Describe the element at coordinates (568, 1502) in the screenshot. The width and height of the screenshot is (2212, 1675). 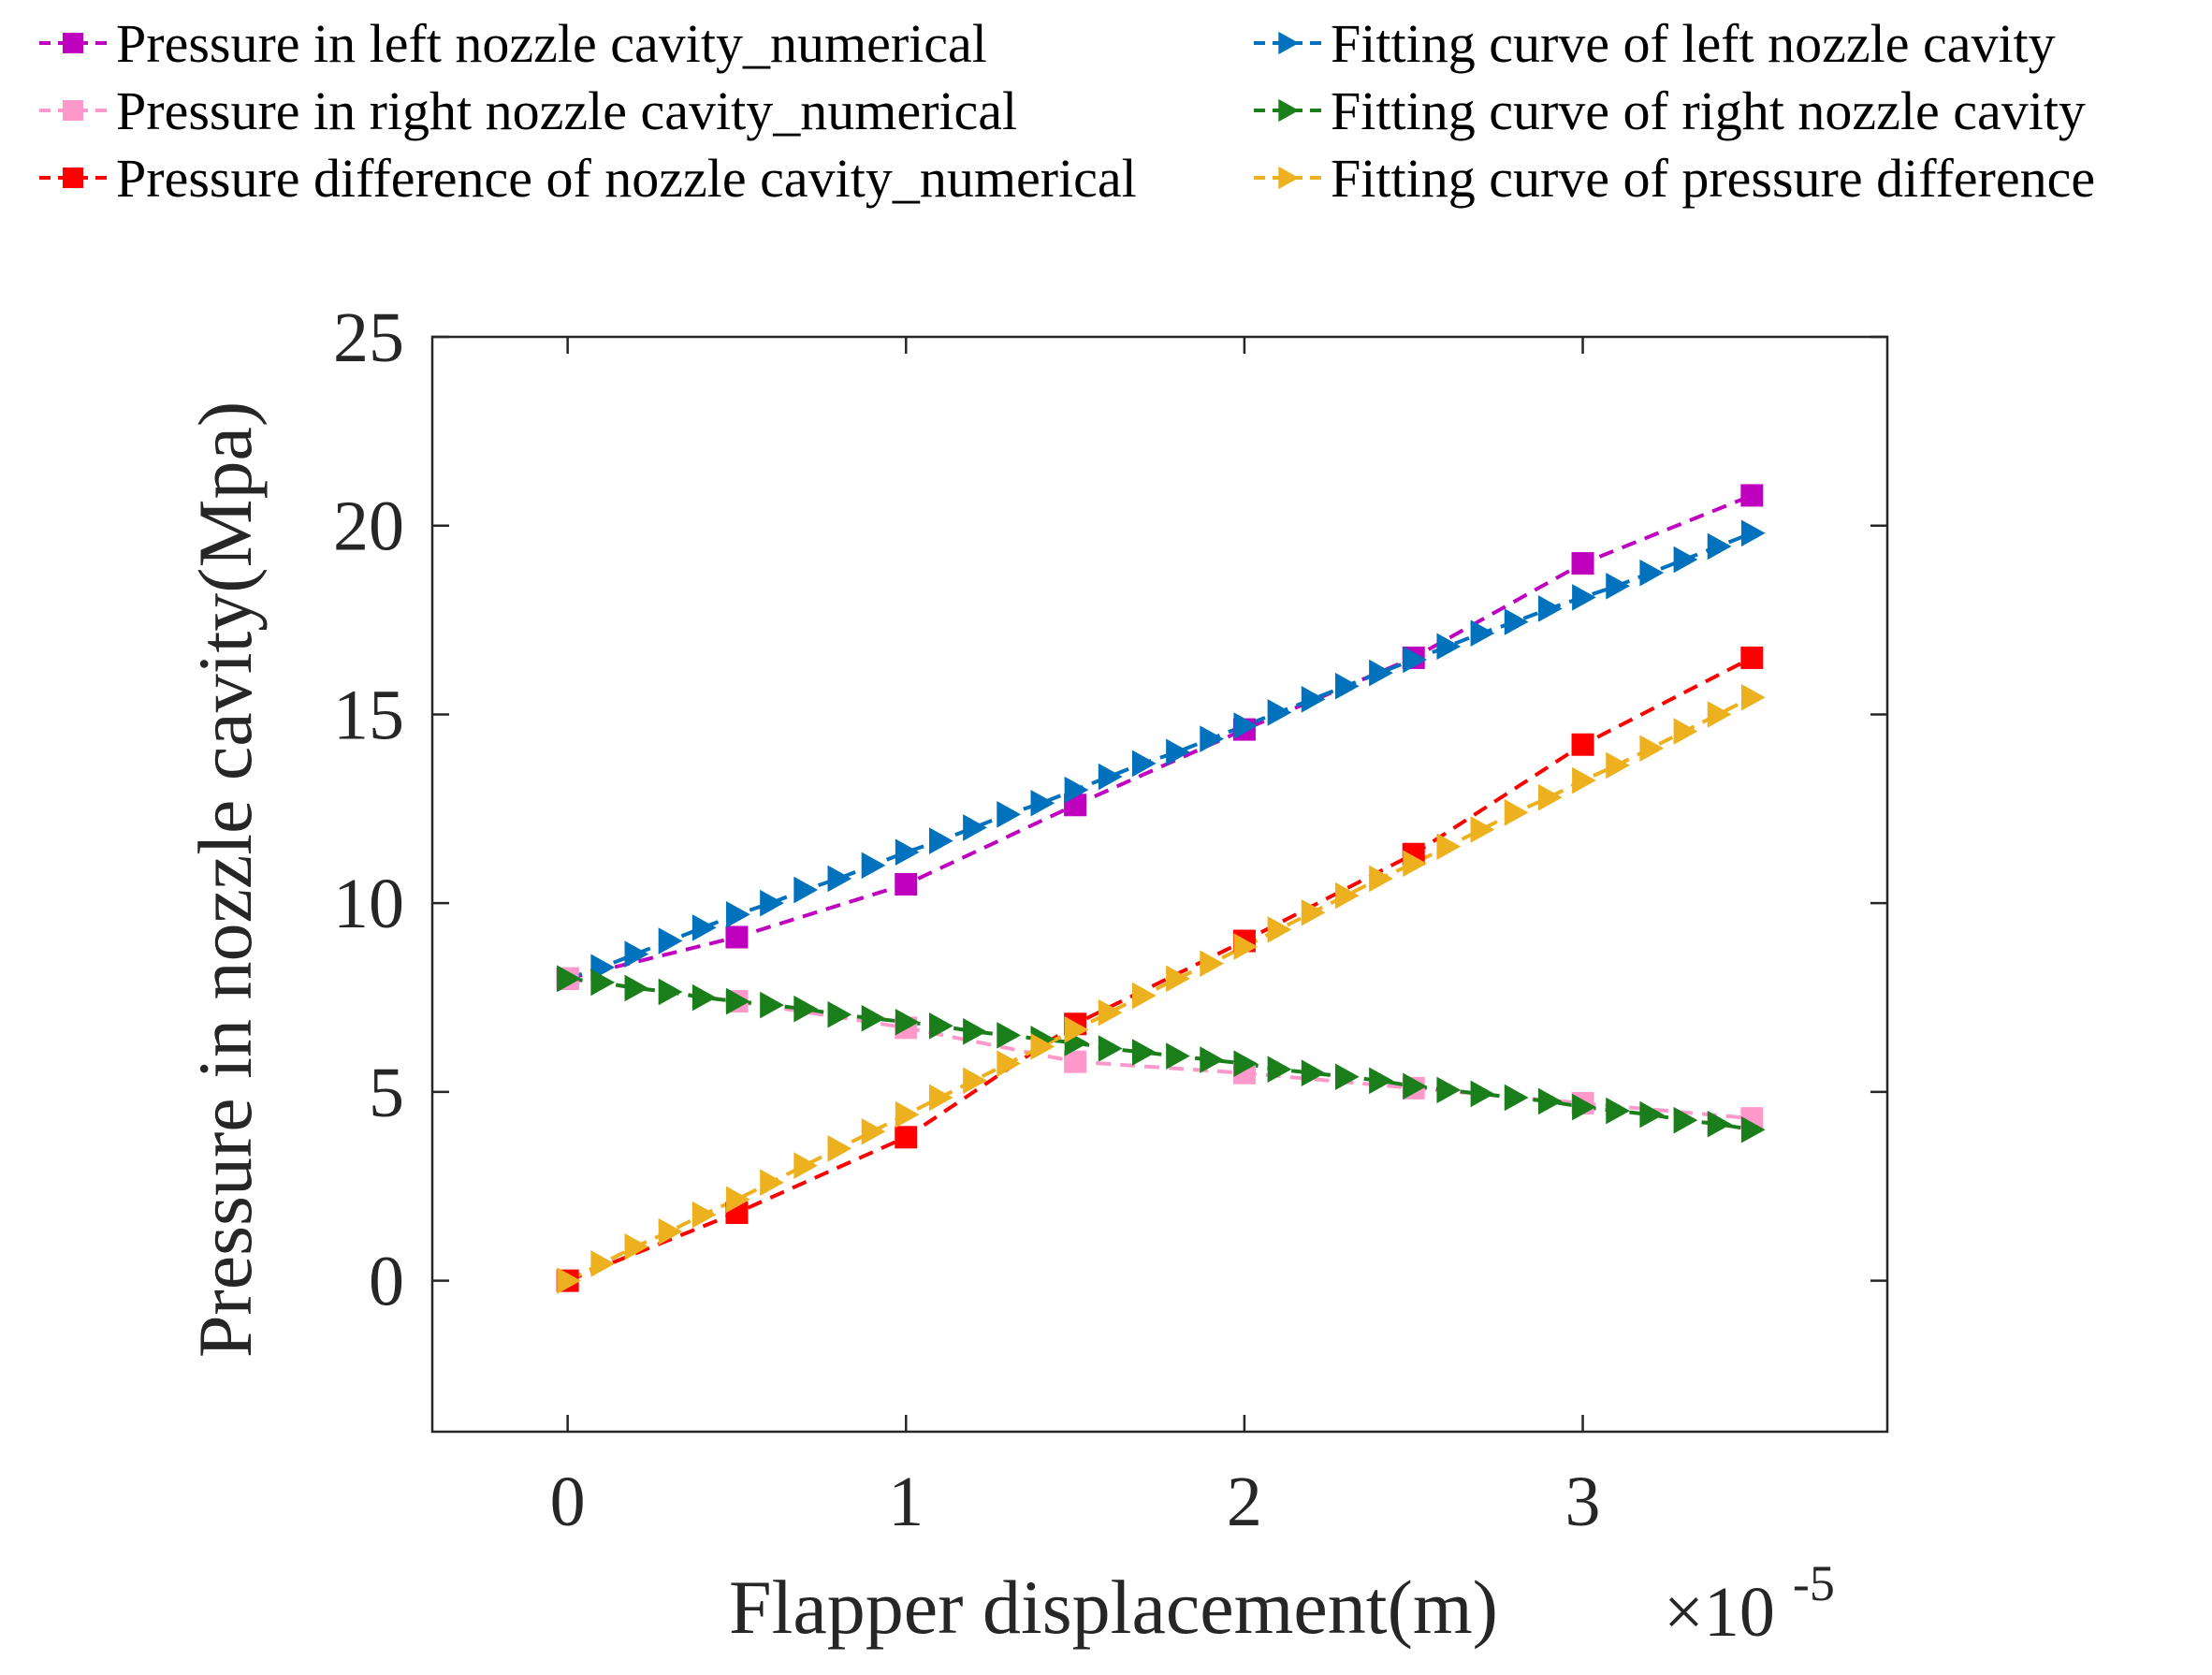
I see `x-tick-label: 0` at that location.